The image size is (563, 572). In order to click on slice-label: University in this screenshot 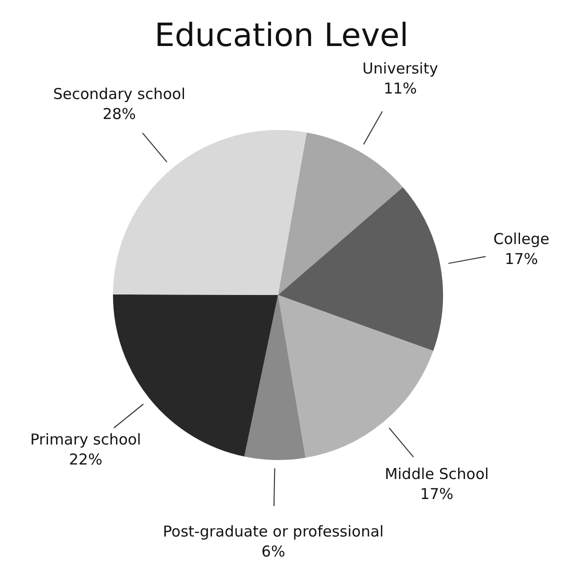, I will do `click(400, 69)`.